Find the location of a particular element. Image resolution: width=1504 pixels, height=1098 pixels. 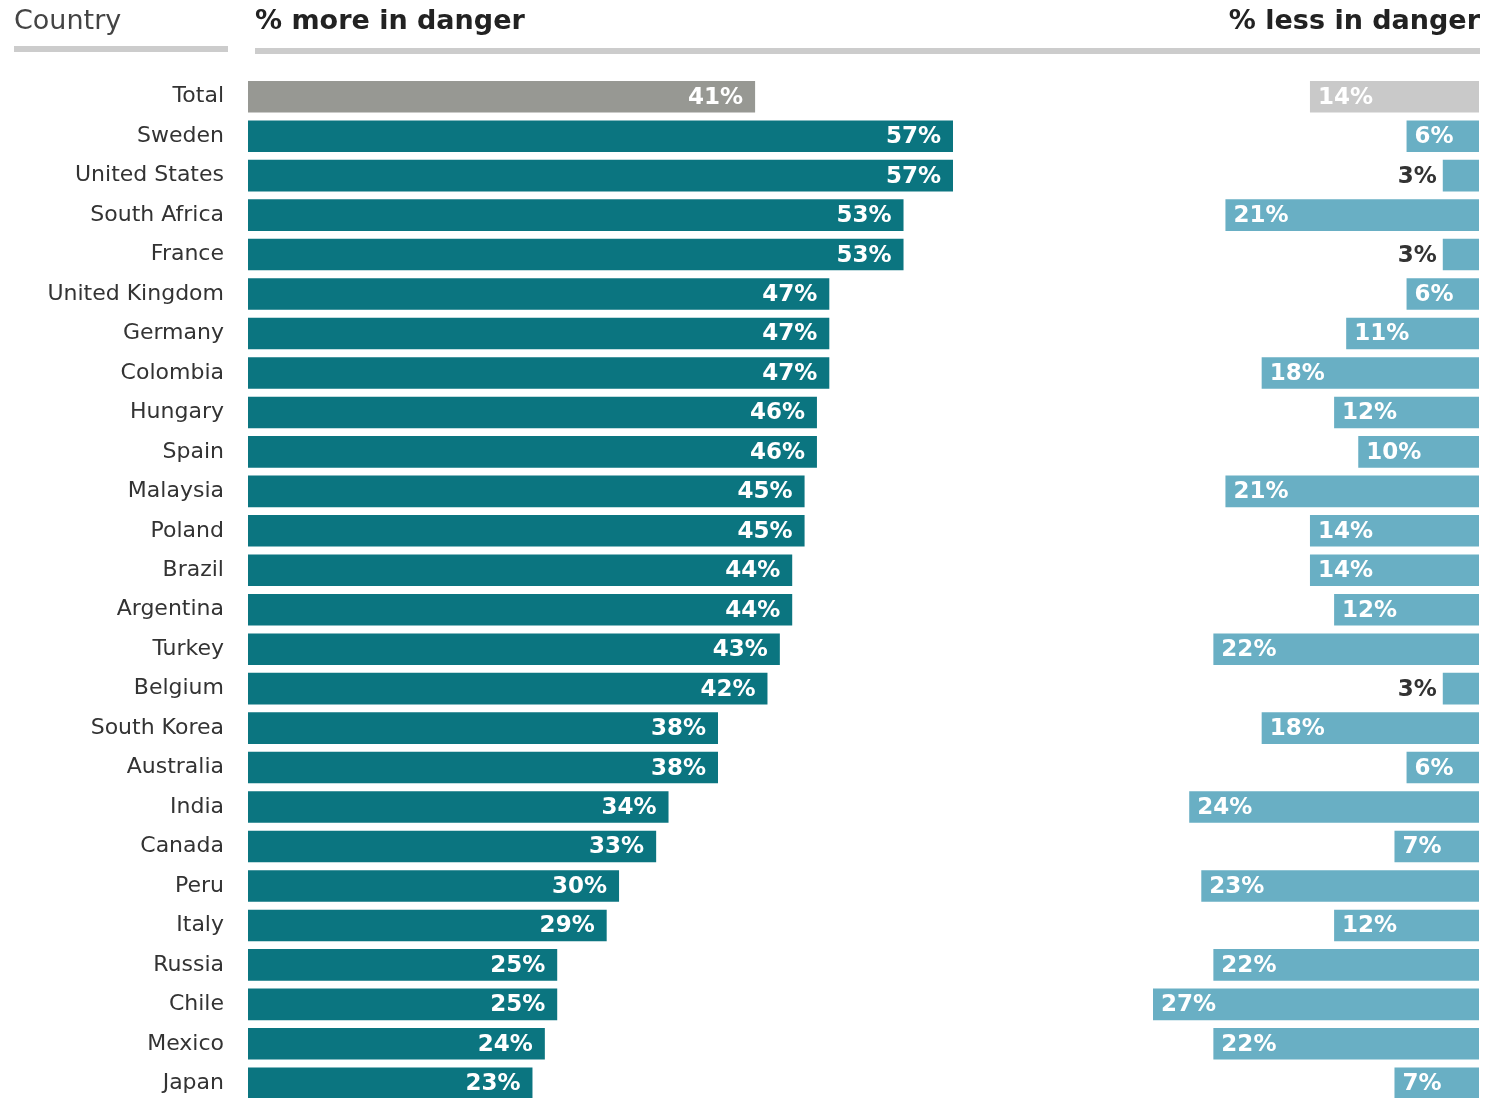

y-tick-label: India is located at coordinates (197, 805).